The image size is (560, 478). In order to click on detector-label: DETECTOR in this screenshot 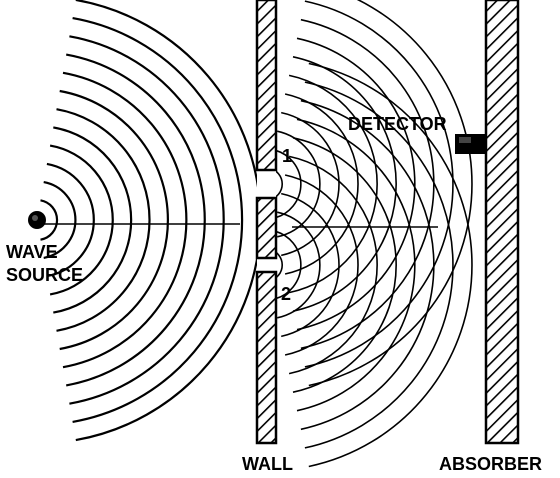, I will do `click(397, 124)`.